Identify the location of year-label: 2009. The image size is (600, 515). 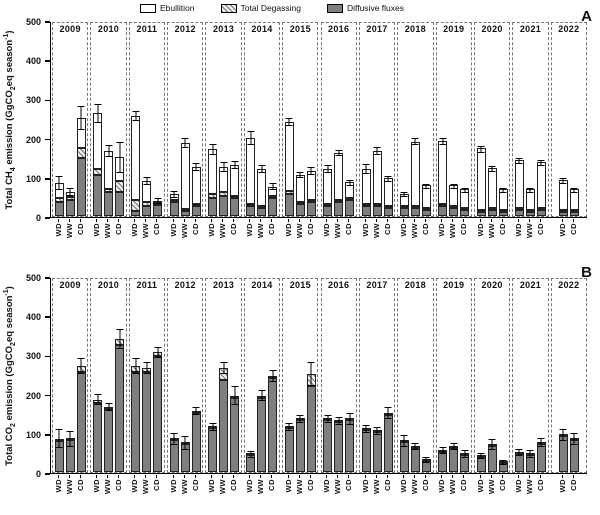
(70, 285).